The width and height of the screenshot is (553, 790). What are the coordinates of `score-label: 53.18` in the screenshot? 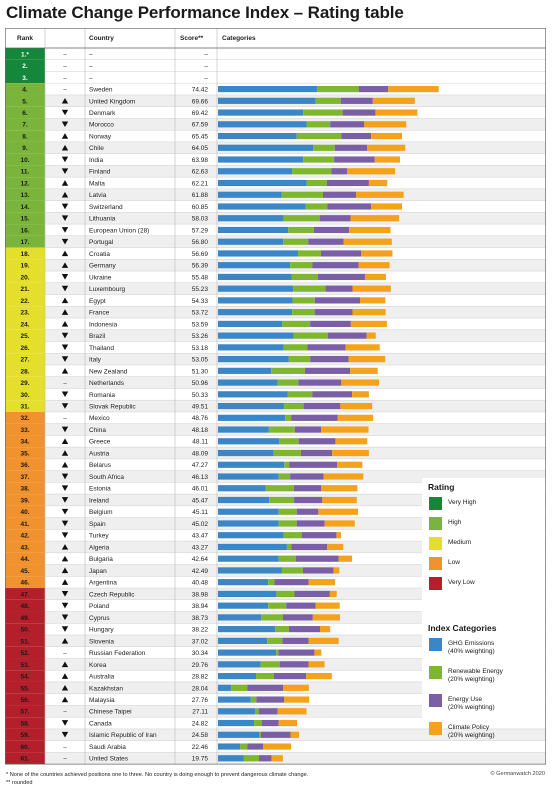 It's located at (200, 348).